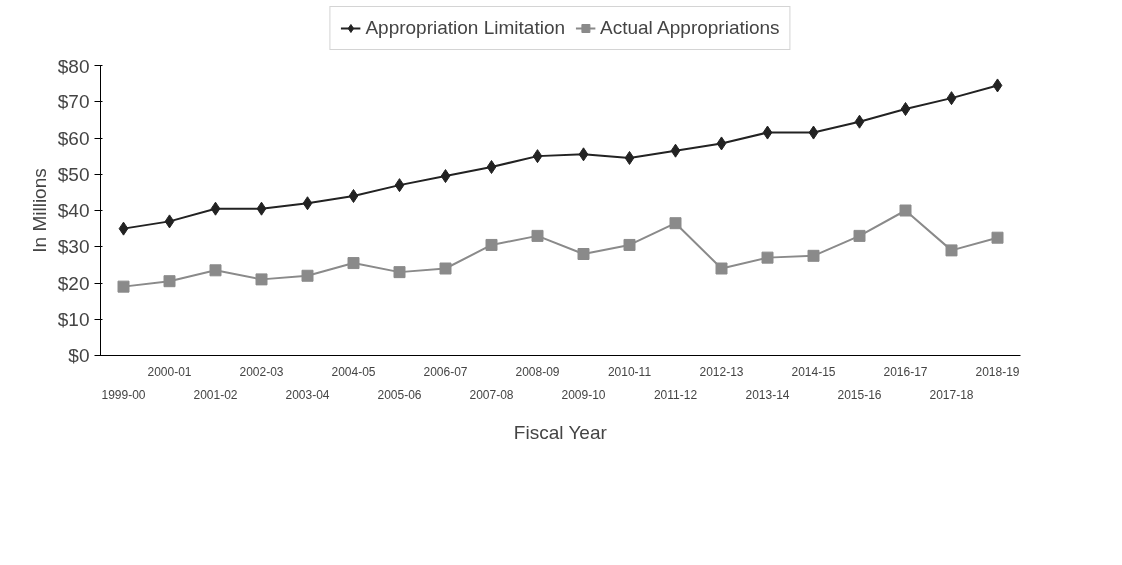 This screenshot has height=565, width=1122. What do you see at coordinates (79, 355) in the screenshot?
I see `y-tick-label: $0` at bounding box center [79, 355].